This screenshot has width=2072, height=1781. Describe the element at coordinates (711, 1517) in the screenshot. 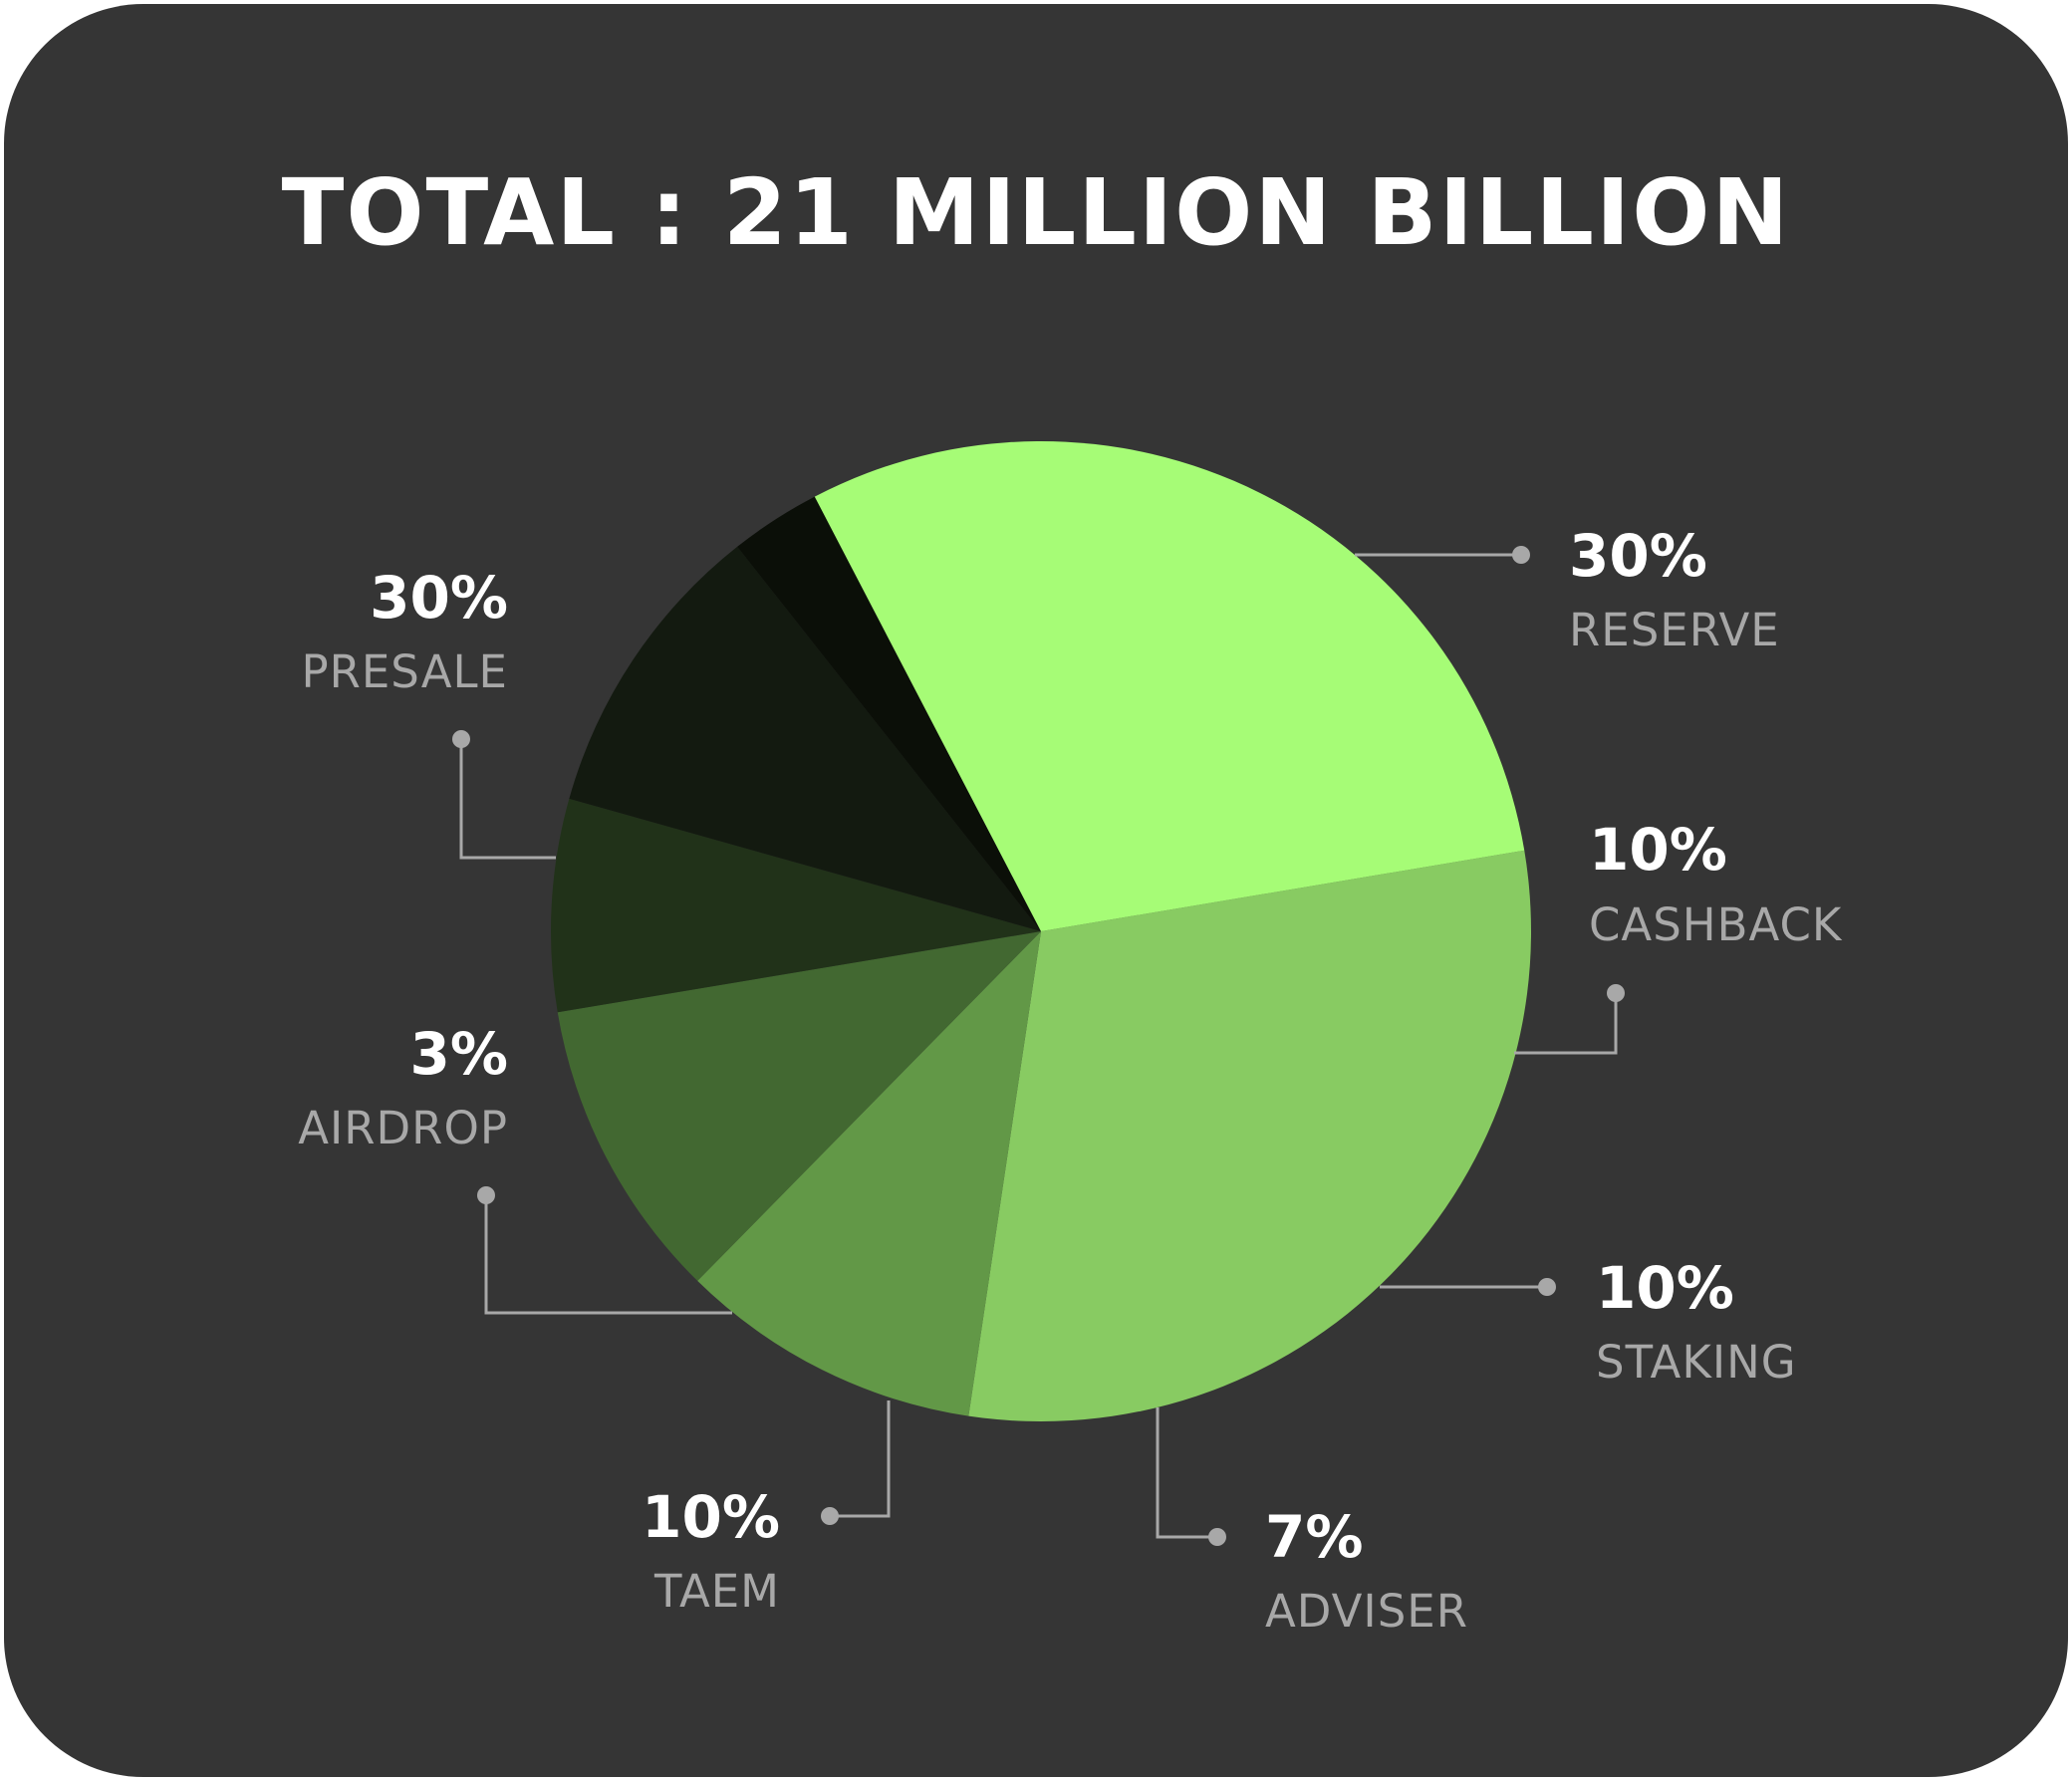

I see `slice-percent-taem: 10%` at that location.